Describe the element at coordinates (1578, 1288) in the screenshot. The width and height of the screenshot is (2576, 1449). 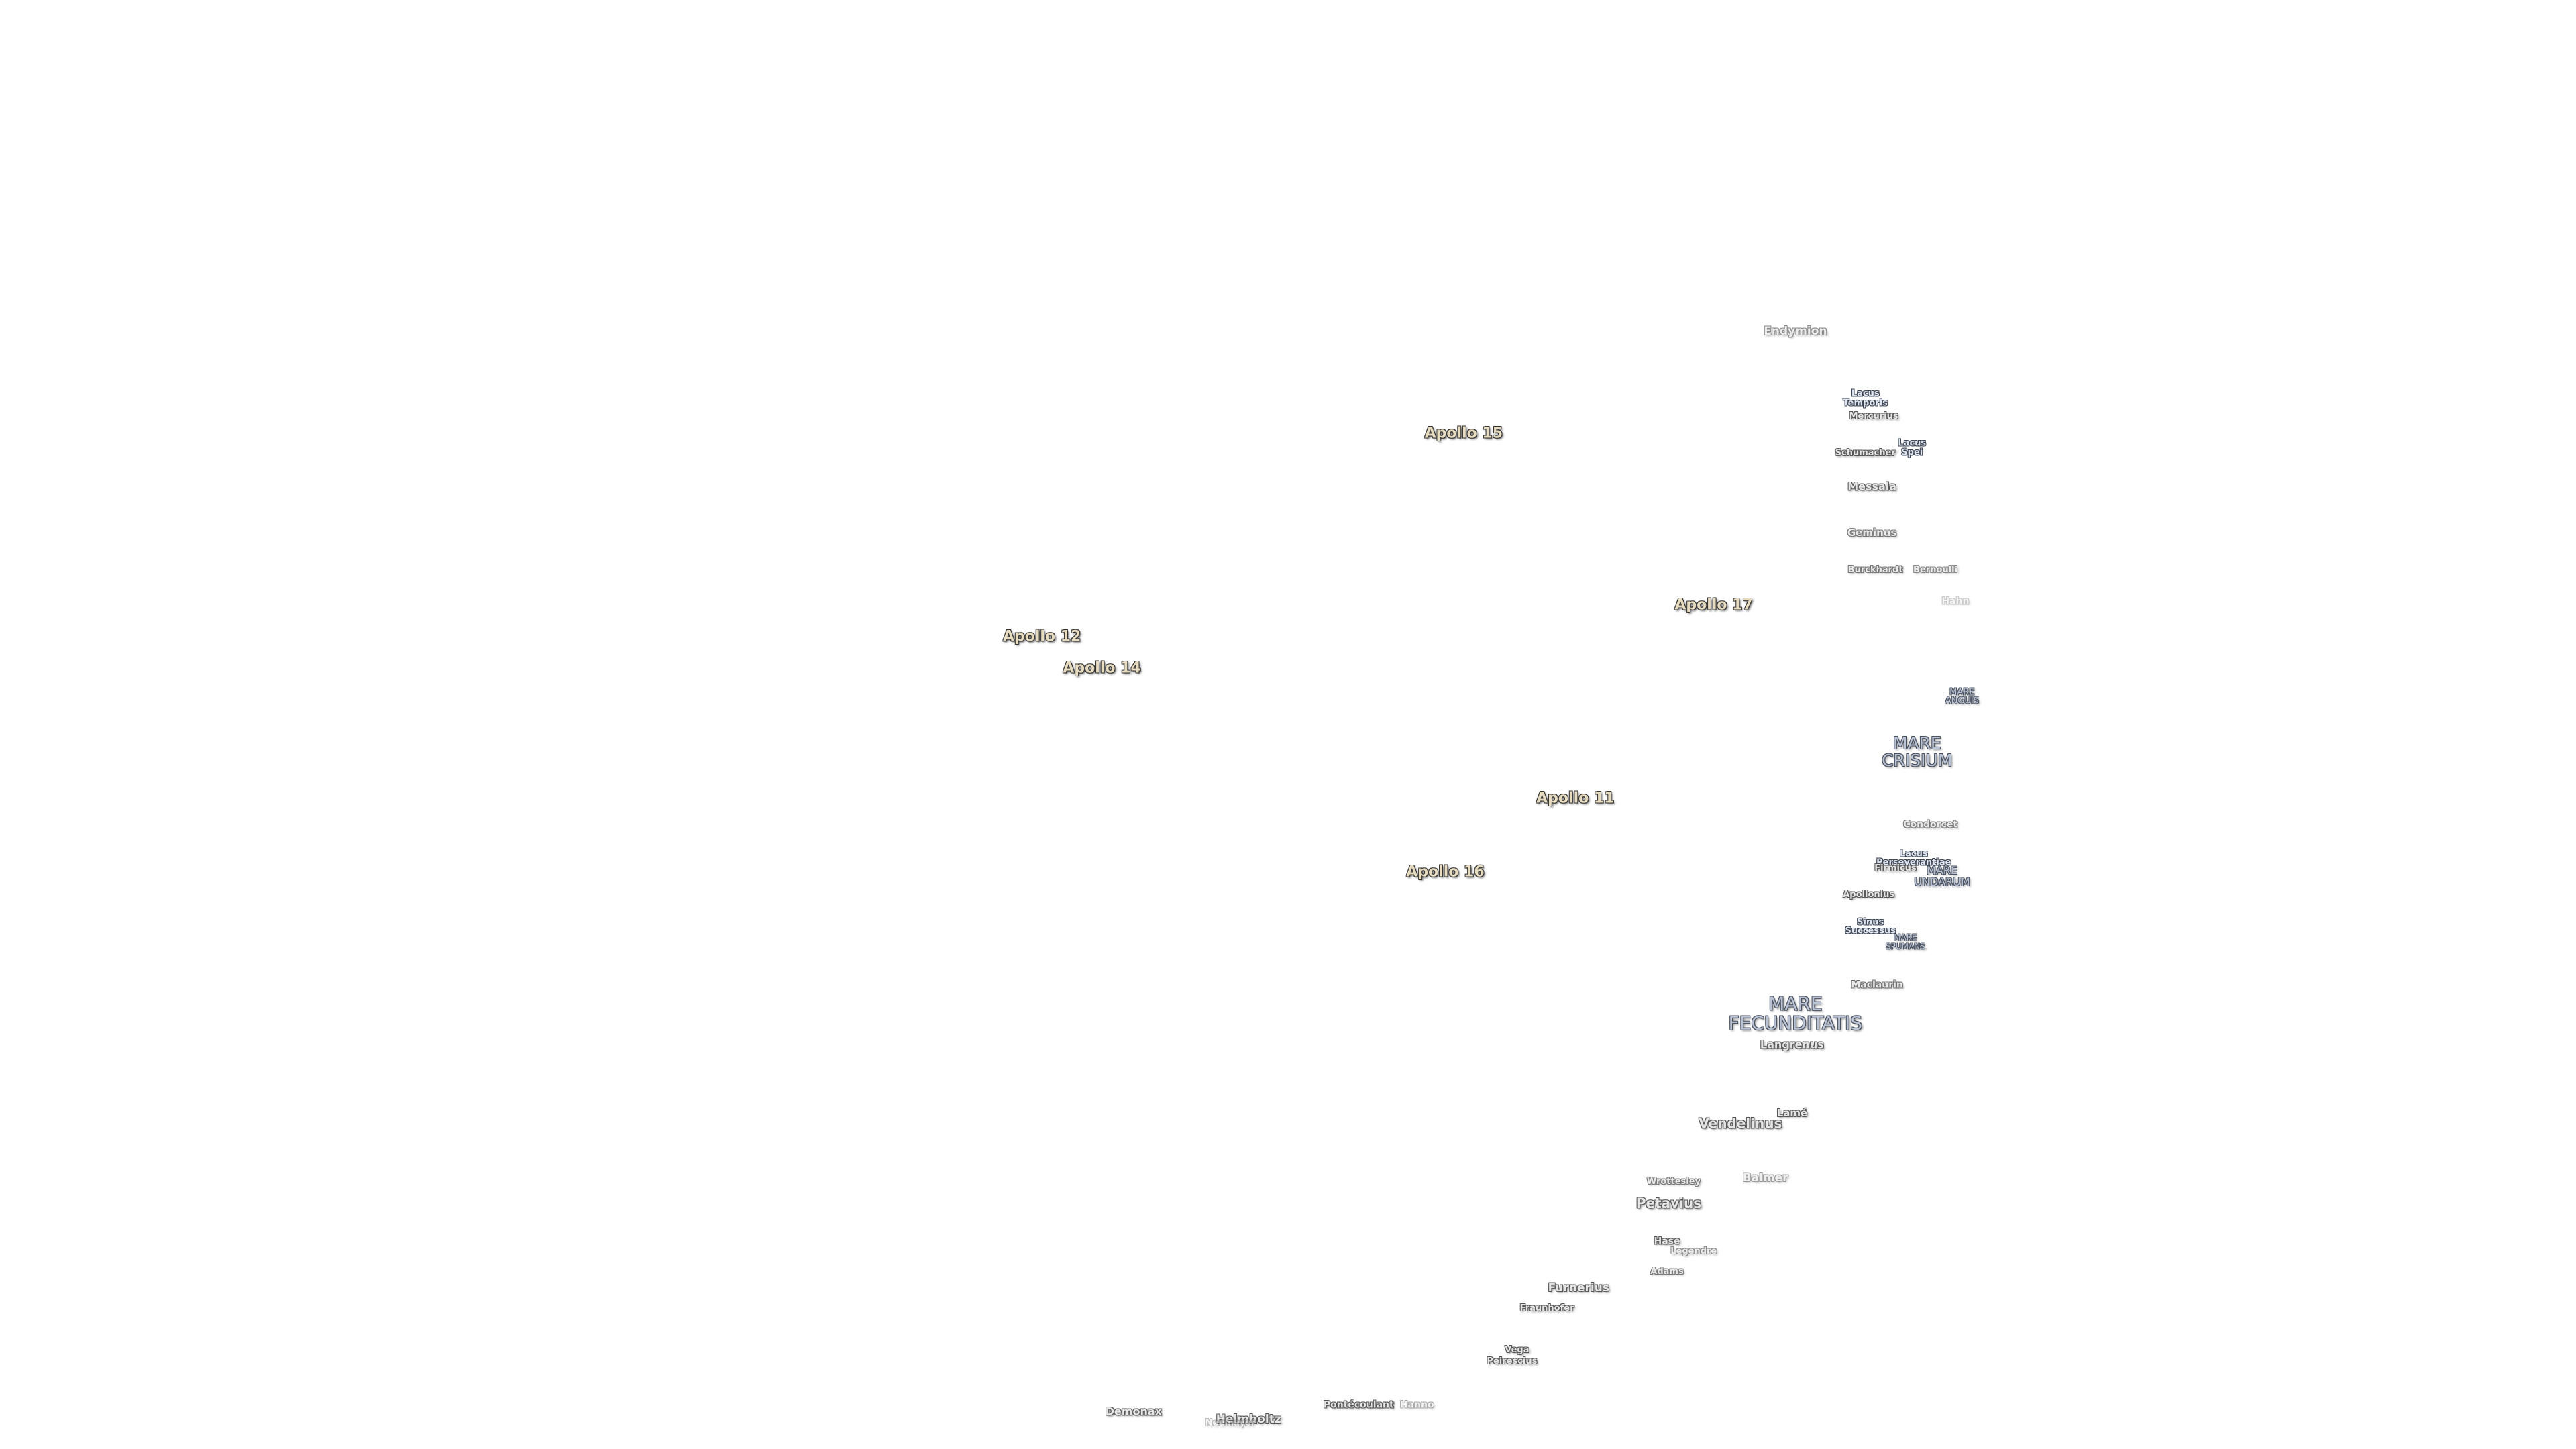
I see `crater-label: Furnerius` at that location.